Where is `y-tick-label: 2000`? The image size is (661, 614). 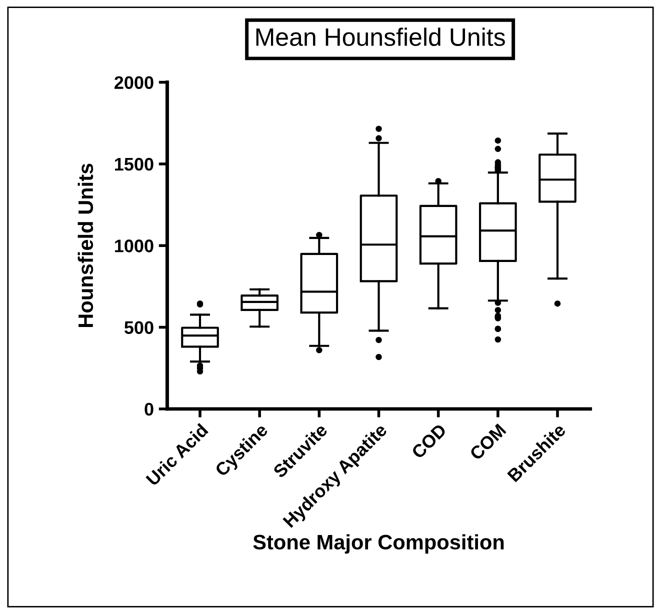
y-tick-label: 2000 is located at coordinates (134, 82).